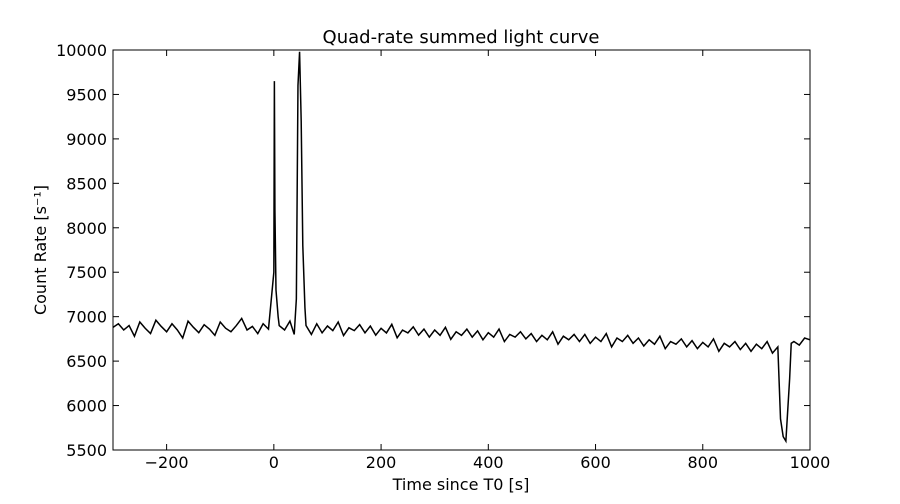  I want to click on x-tick-label: 1000, so click(810, 462).